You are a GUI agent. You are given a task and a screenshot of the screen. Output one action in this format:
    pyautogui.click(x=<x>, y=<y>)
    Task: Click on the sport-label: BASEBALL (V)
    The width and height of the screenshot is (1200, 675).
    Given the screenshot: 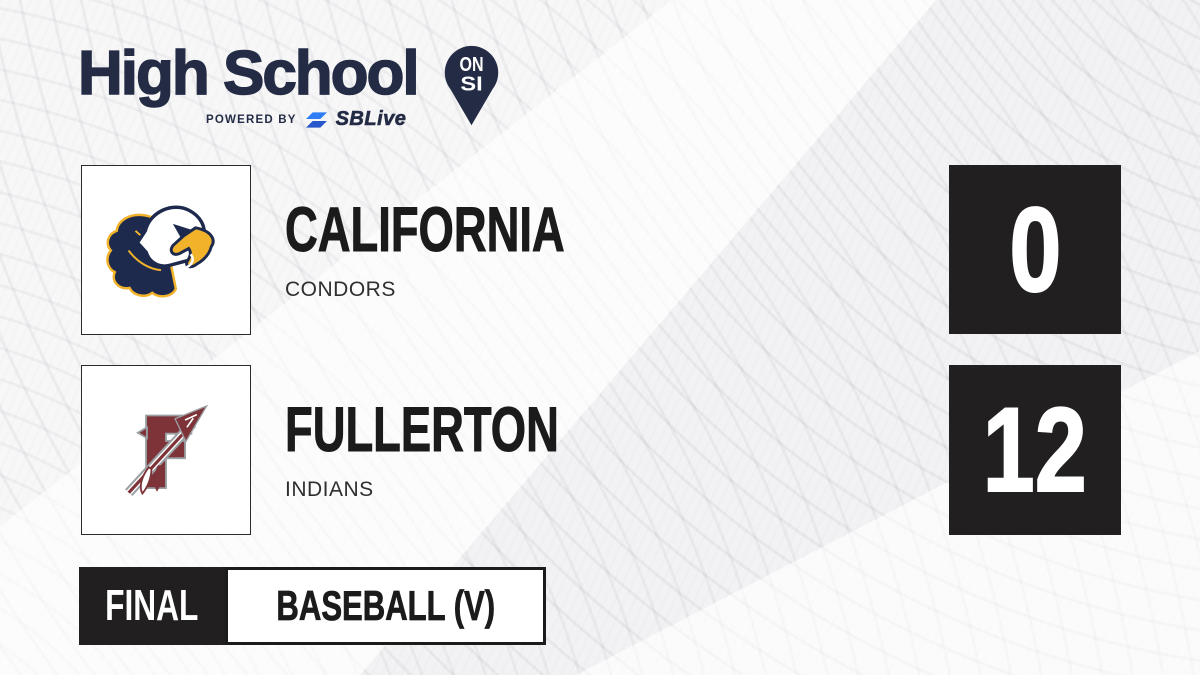 What is the action you would take?
    pyautogui.click(x=385, y=605)
    